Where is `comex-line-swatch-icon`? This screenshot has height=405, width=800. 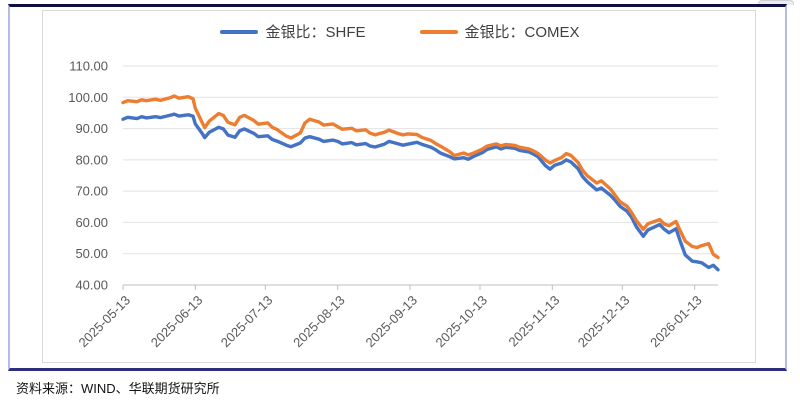
comex-line-swatch-icon is located at coordinates (438, 31).